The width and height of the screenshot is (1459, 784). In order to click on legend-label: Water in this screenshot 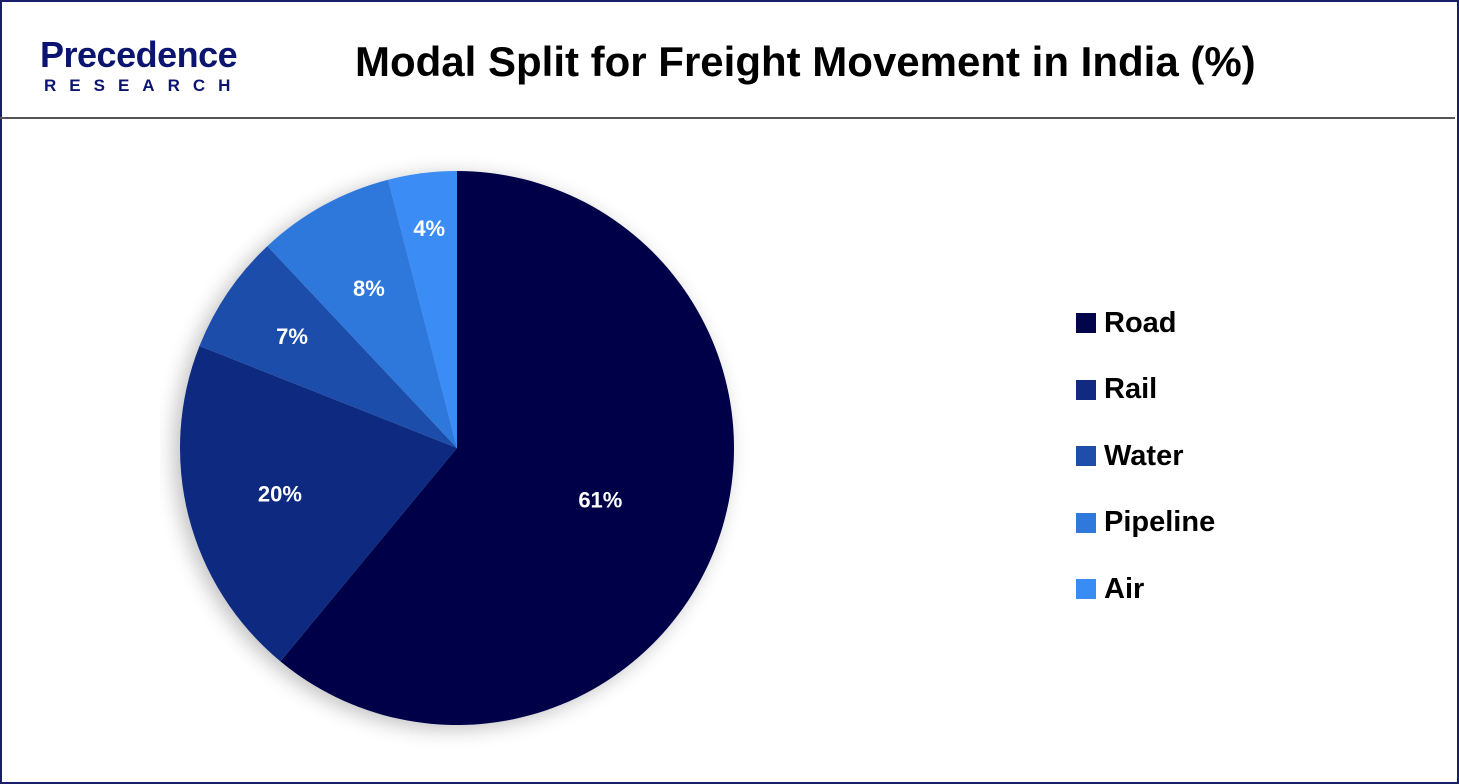, I will do `click(1144, 455)`.